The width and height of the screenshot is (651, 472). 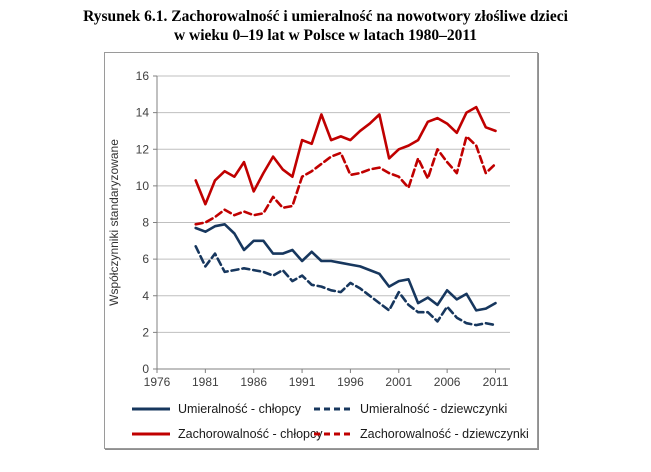 I want to click on y-tick-label: 16, so click(x=143, y=76).